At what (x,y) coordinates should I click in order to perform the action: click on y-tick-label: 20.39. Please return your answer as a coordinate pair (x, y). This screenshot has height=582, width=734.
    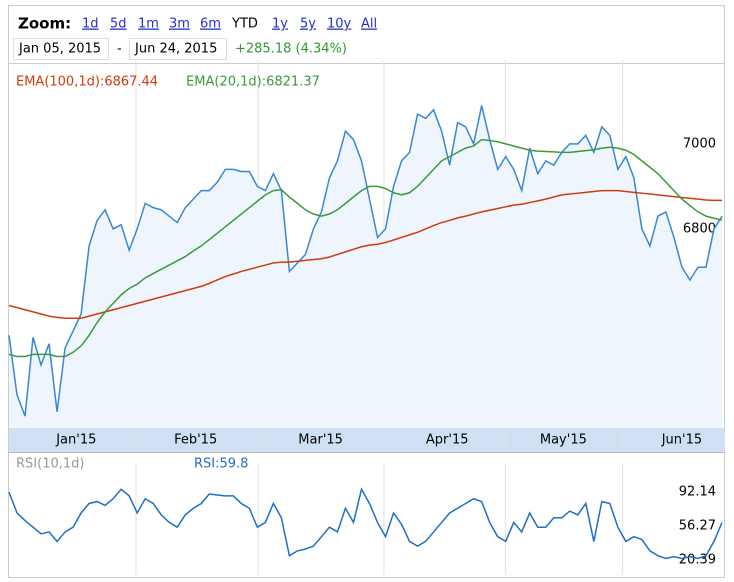
    Looking at the image, I should click on (697, 560).